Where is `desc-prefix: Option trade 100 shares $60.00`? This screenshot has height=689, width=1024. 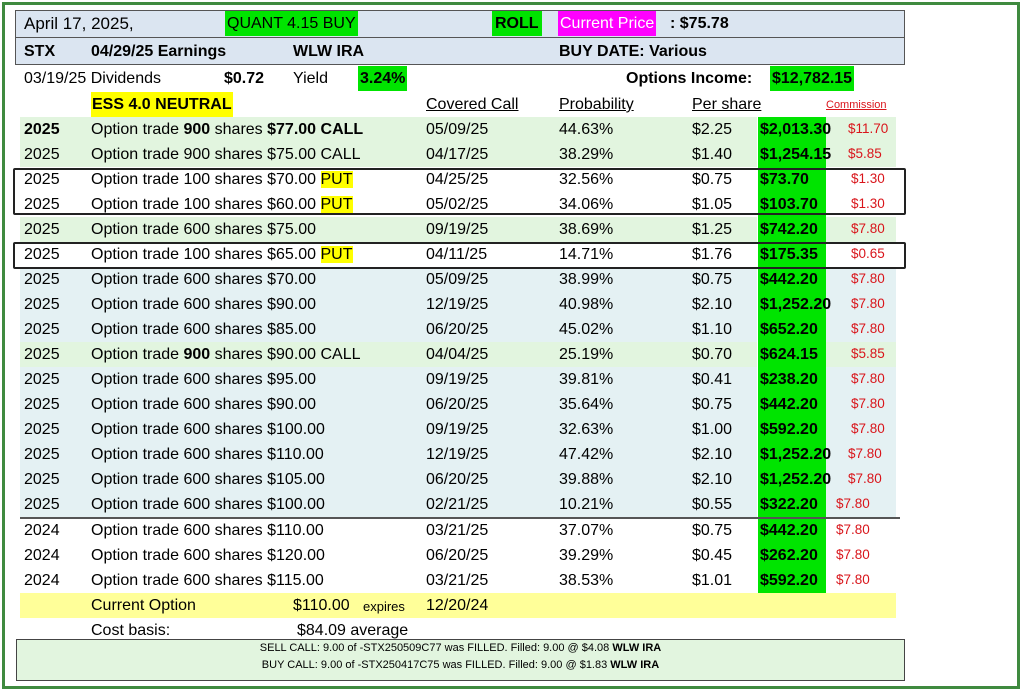 desc-prefix: Option trade 100 shares $60.00 is located at coordinates (206, 204).